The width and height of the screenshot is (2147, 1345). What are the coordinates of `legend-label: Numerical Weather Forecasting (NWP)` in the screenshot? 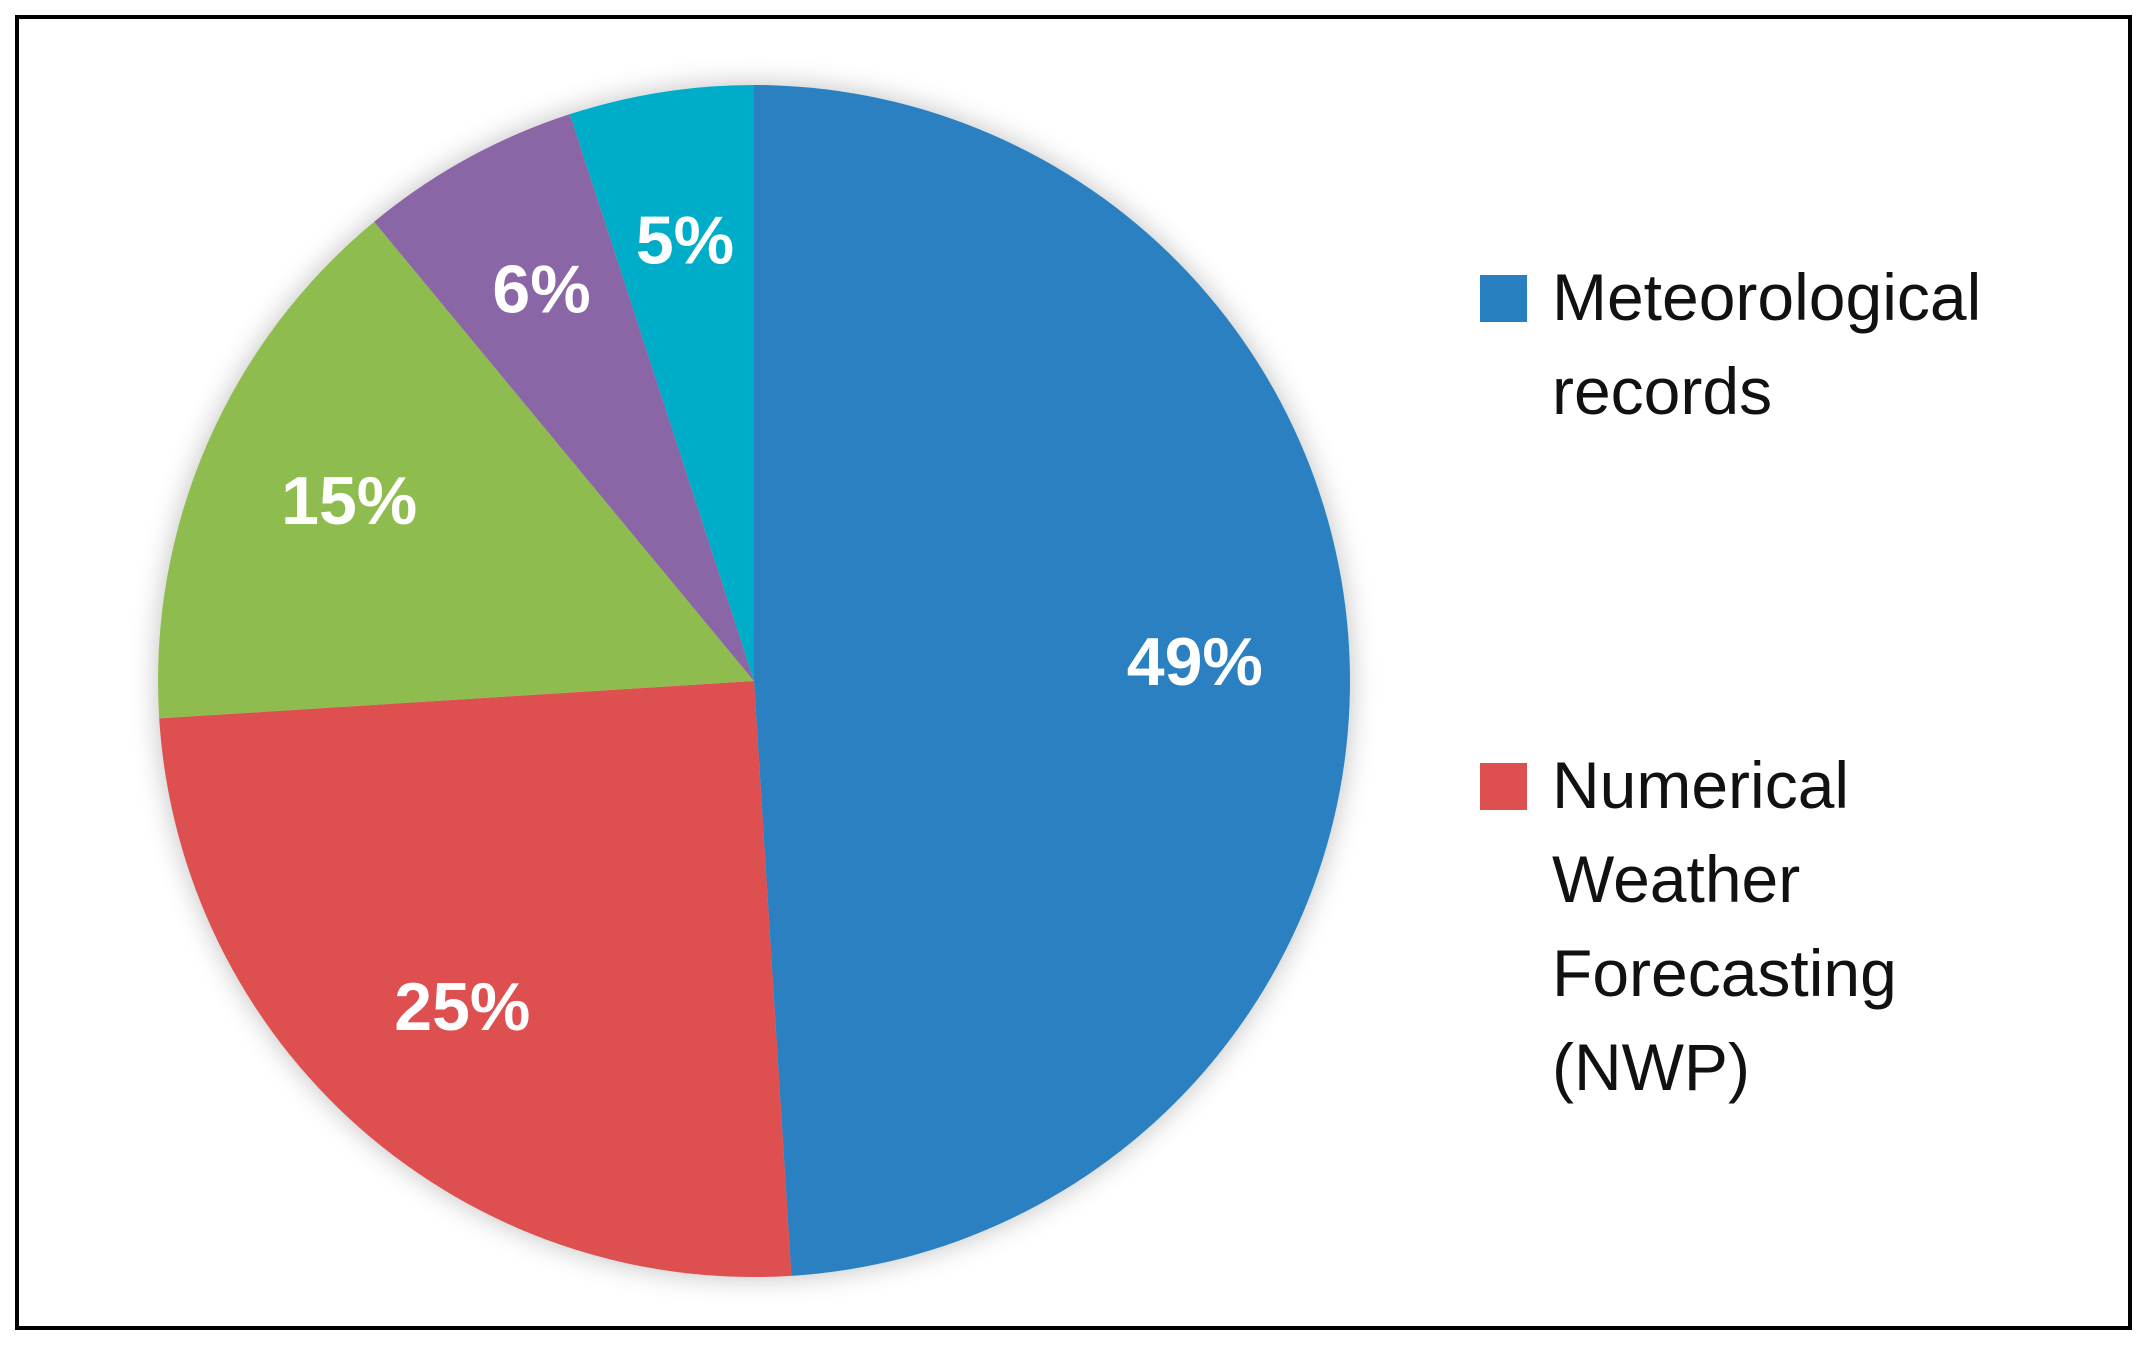 It's located at (1724, 926).